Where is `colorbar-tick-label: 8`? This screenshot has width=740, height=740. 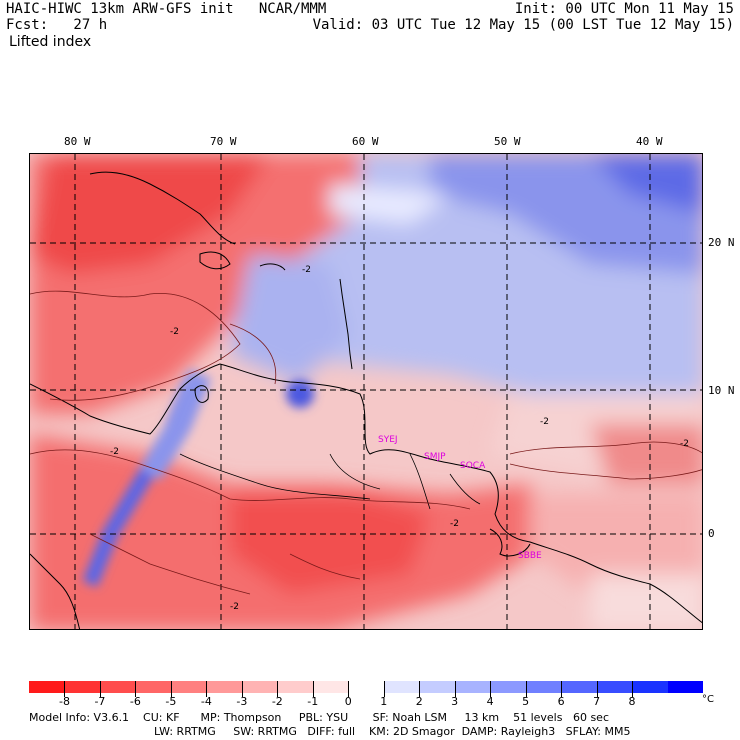
colorbar-tick-label: 8 is located at coordinates (632, 701).